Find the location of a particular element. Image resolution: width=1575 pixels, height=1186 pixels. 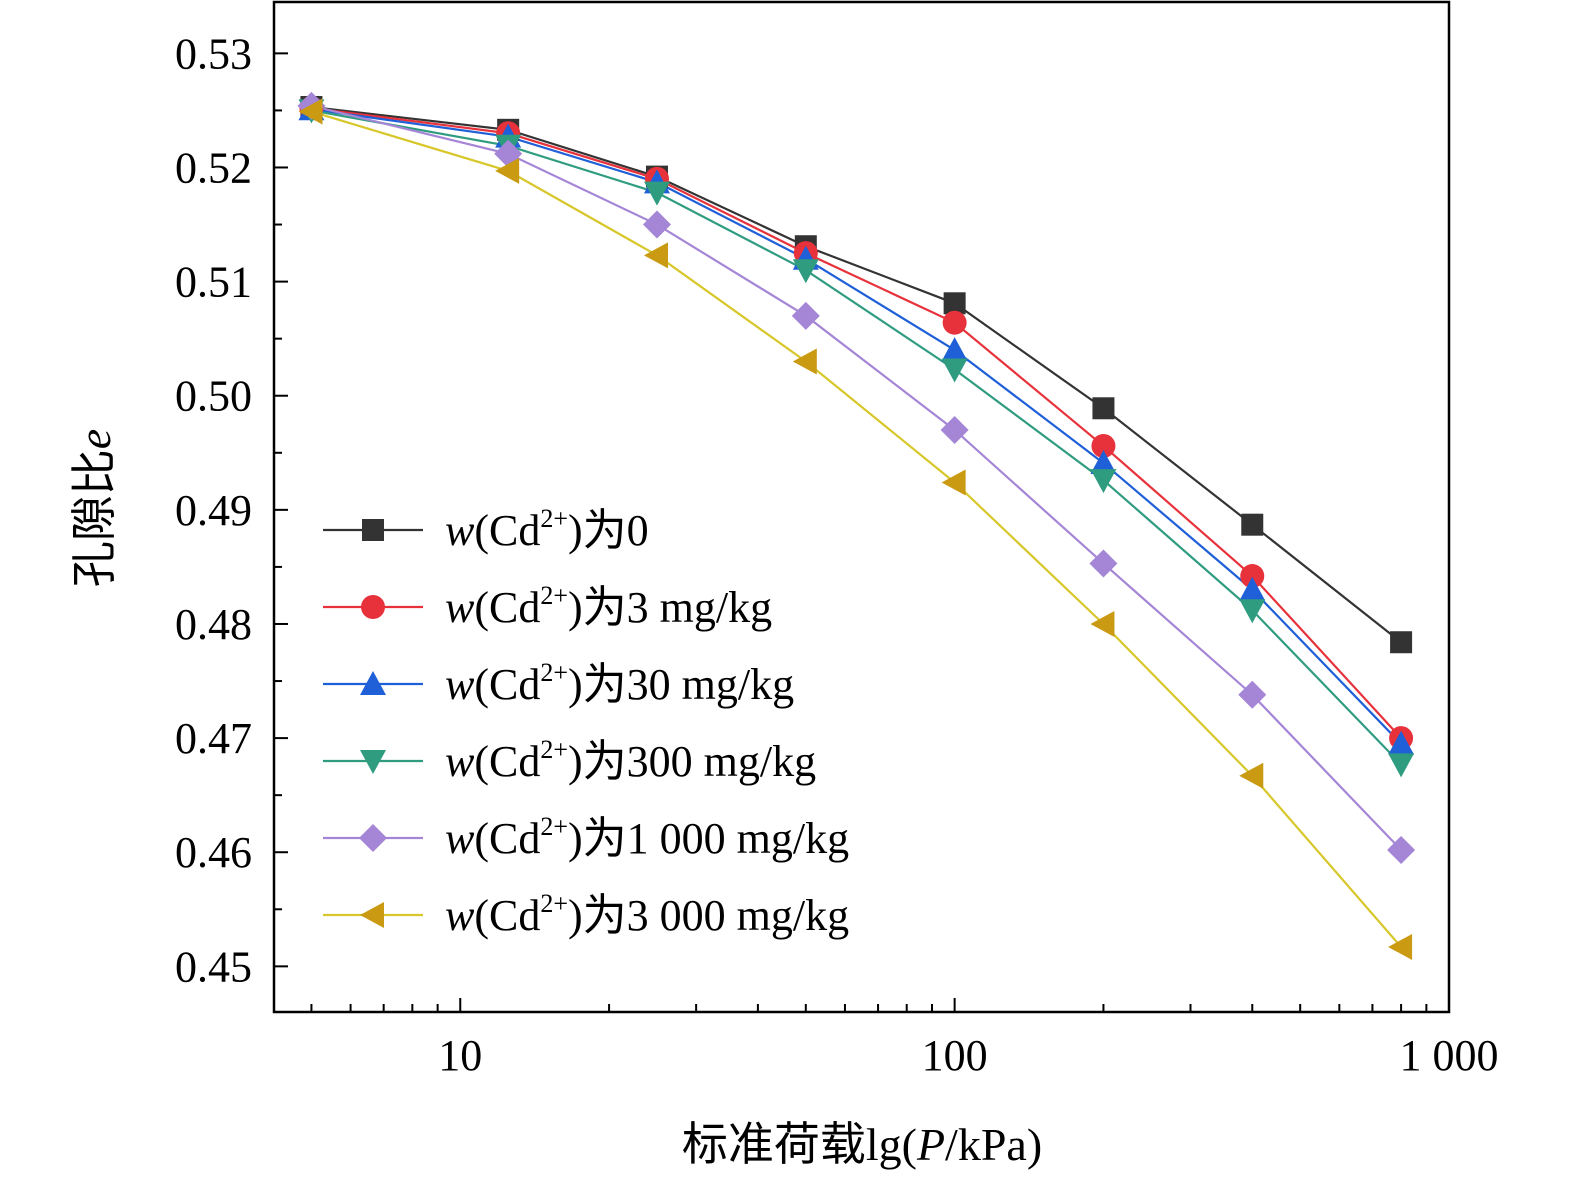

y-tick-label: 0.53 is located at coordinates (213, 53).